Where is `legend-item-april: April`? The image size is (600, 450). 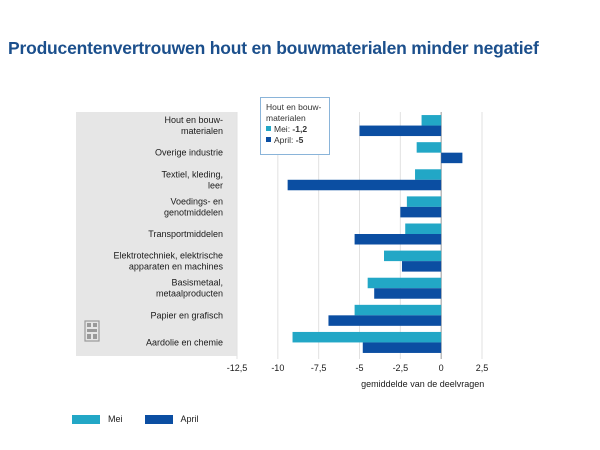 legend-item-april: April is located at coordinates (171, 419).